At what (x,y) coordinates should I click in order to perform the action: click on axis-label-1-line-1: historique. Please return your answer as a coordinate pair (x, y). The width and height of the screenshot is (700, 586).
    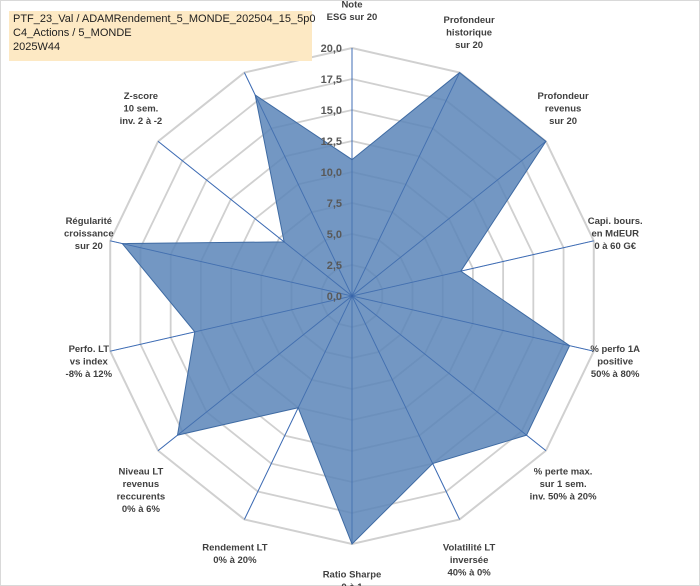
    Looking at the image, I should click on (469, 32).